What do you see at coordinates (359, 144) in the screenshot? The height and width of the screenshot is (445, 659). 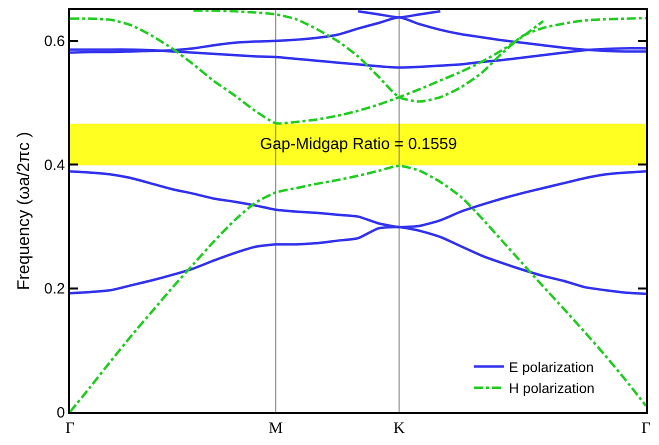 I see `band-label: Gap-Midgap Ratio = 0.1559` at bounding box center [359, 144].